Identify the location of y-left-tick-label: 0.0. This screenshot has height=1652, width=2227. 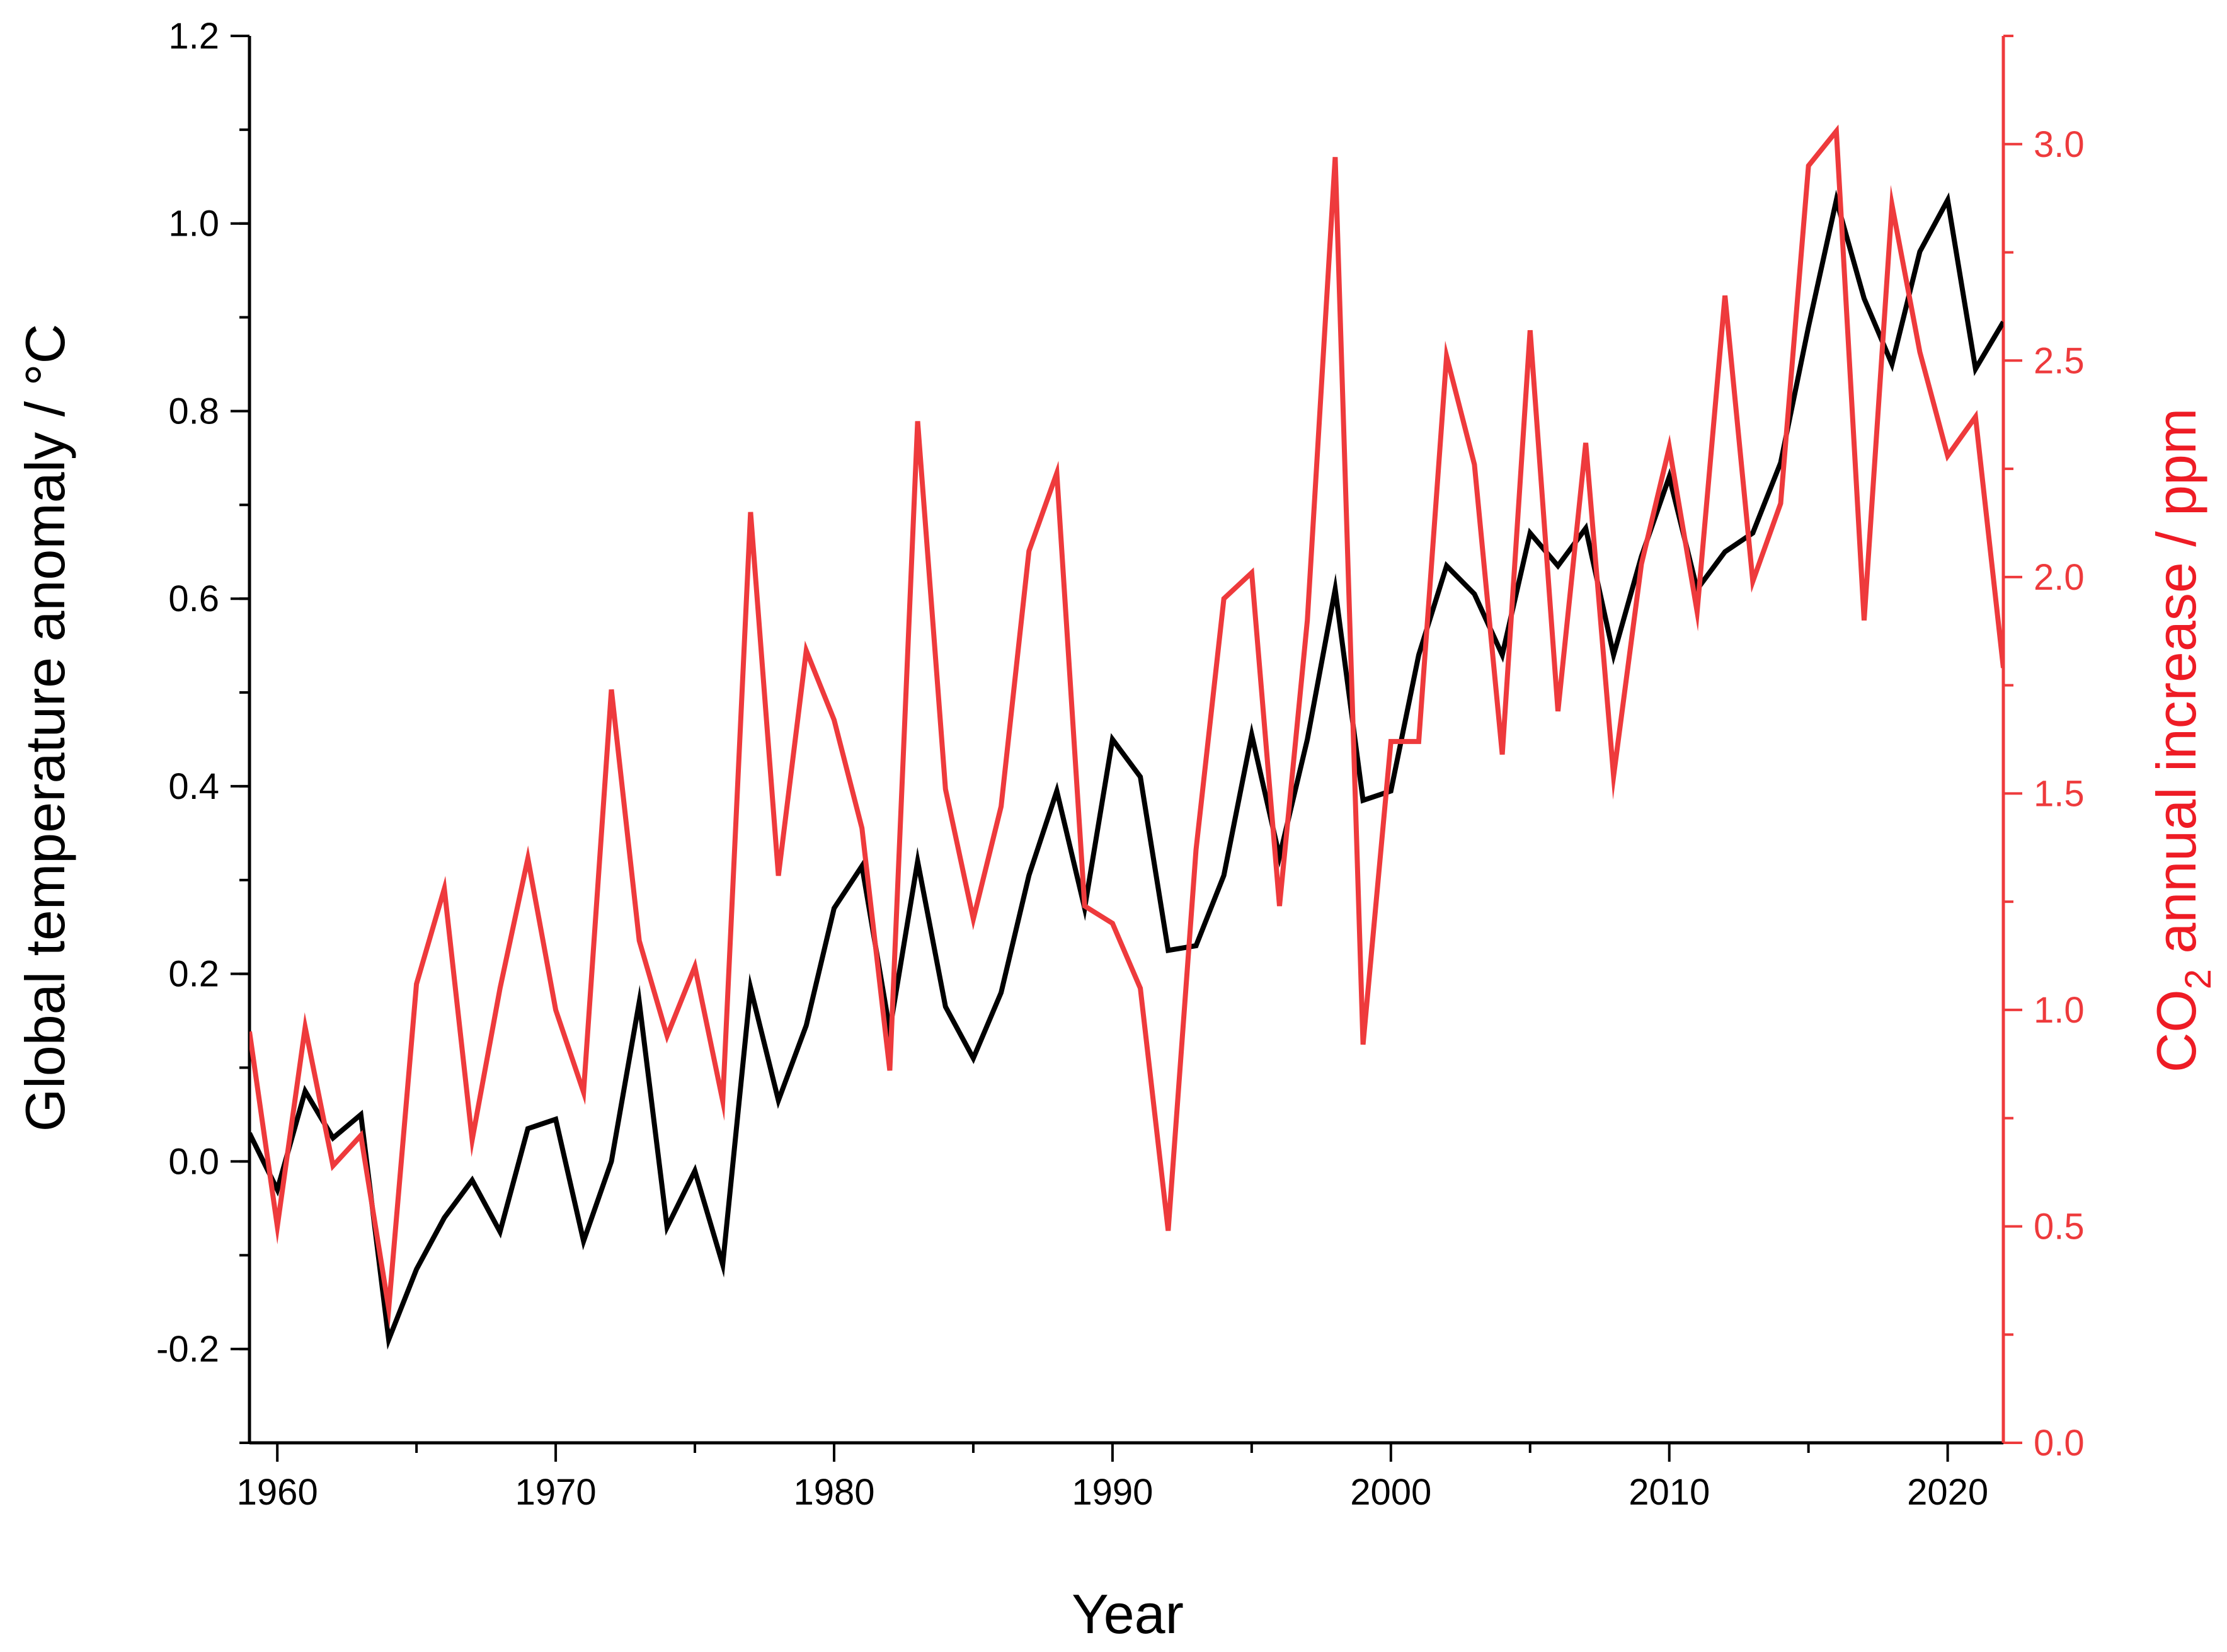
(193, 1161).